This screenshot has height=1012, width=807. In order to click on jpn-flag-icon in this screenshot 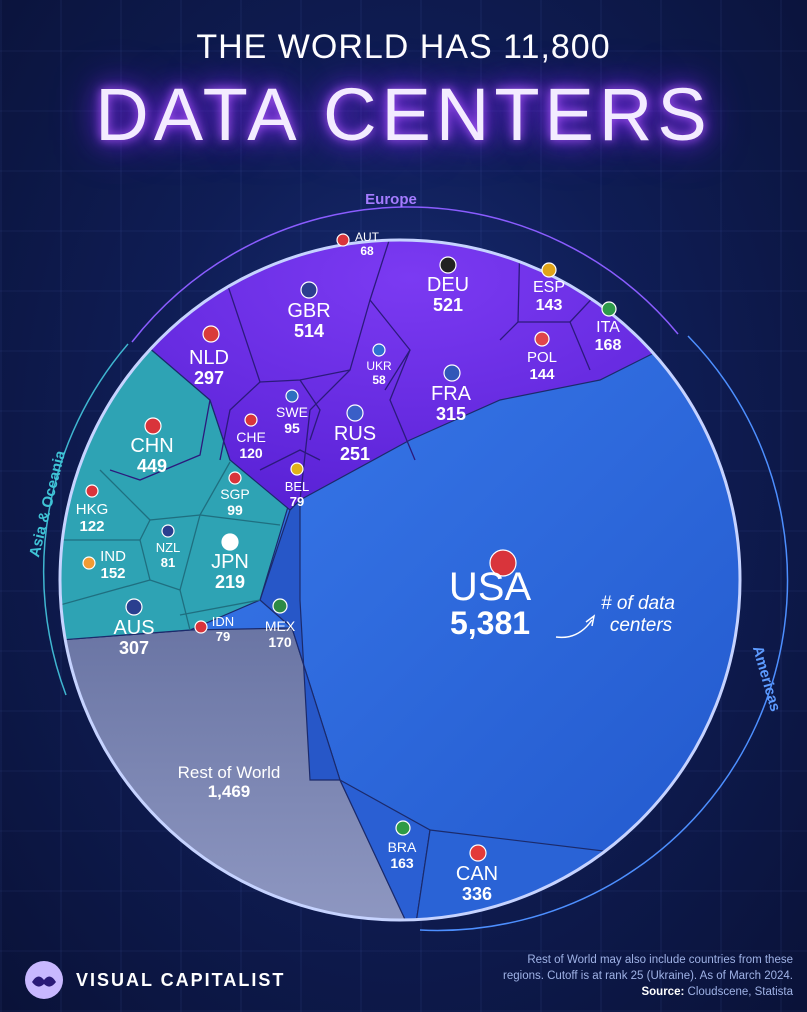, I will do `click(230, 542)`.